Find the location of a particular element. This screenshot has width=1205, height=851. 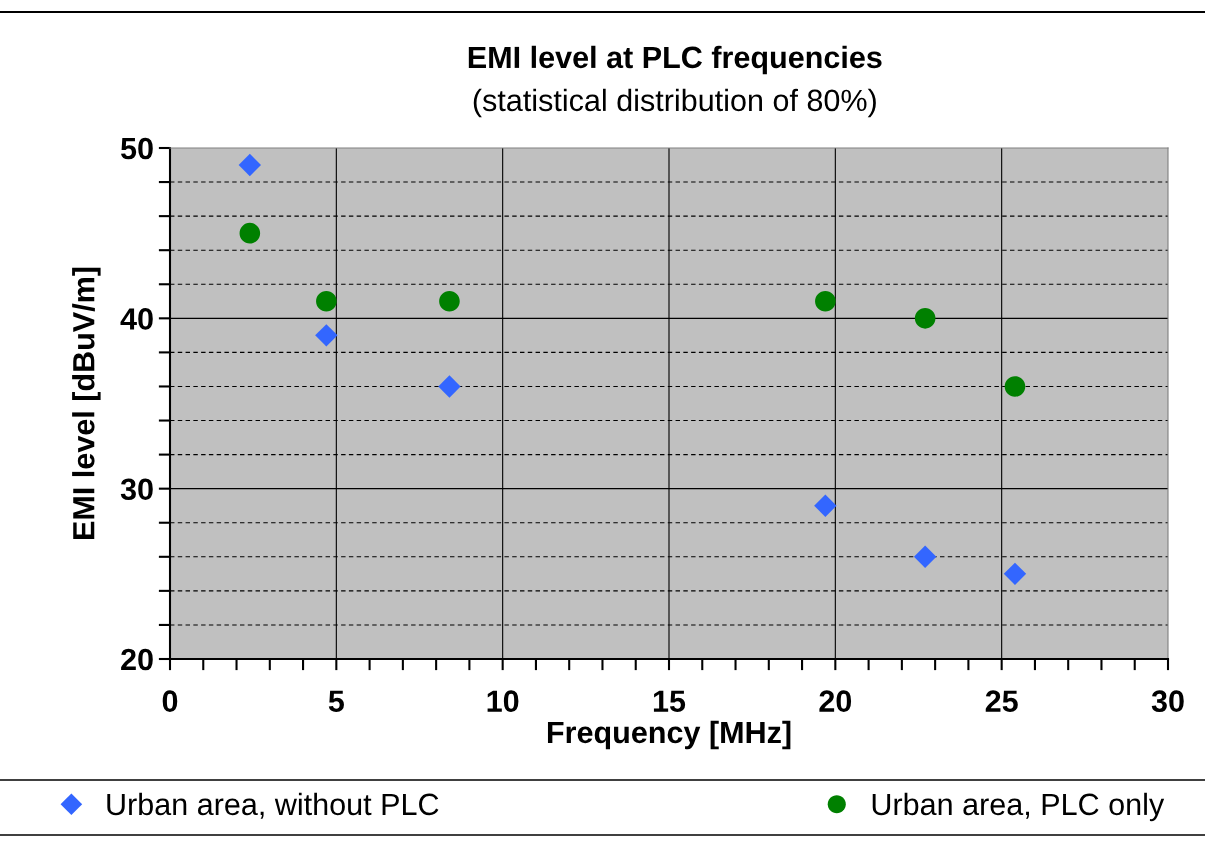

chart-title: EMI level at PLC frequencies is located at coordinates (675, 60).